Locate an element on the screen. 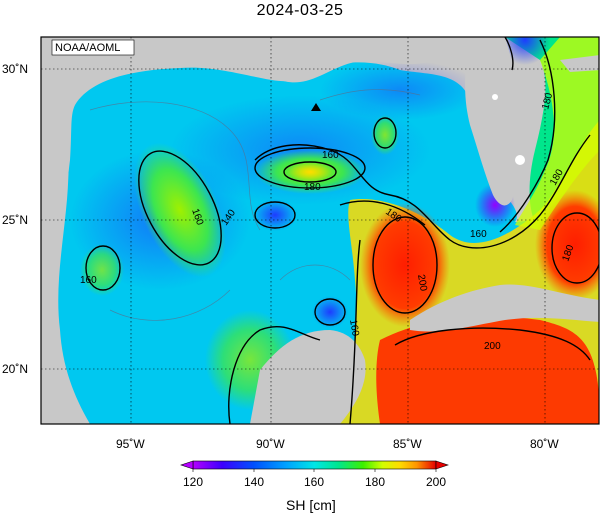 The image size is (600, 515). lat-label: 25˚N is located at coordinates (15, 220).